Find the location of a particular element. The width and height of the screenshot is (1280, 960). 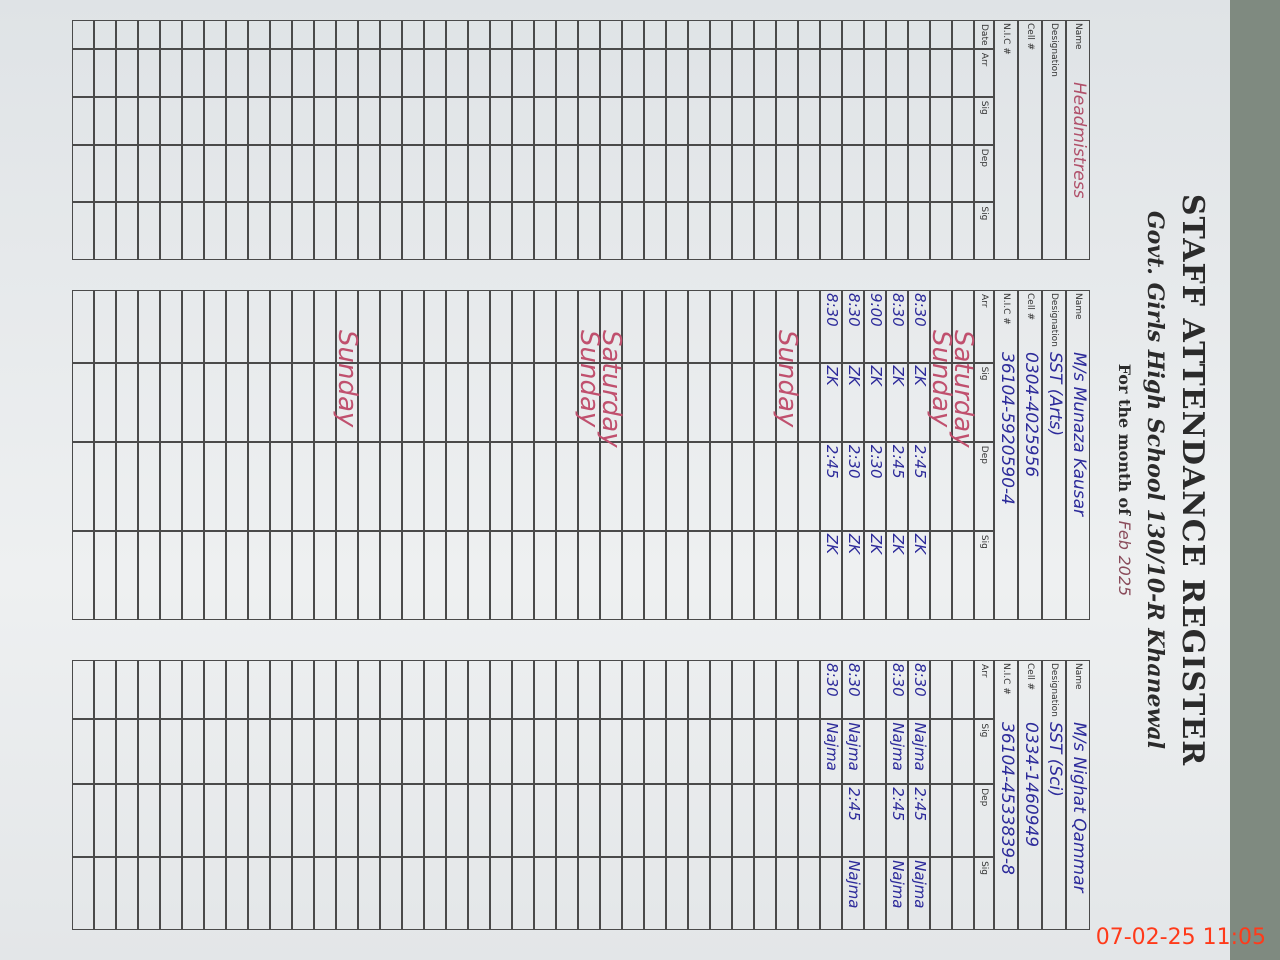

field-label: Name is located at coordinates (1078, 676).